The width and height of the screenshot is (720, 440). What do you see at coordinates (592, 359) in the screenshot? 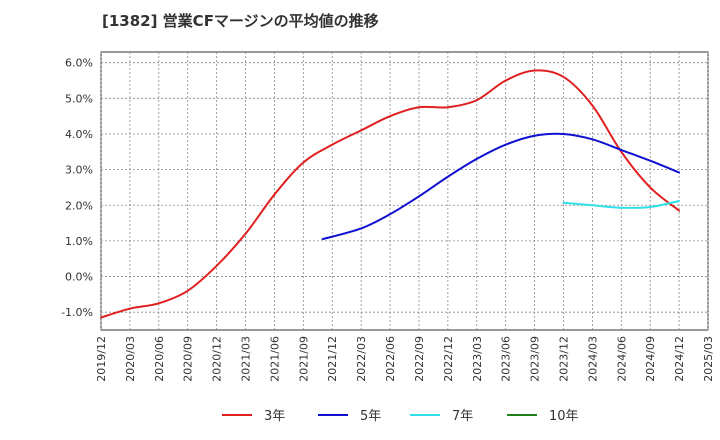
I see `x-tick-label: 2024/03` at bounding box center [592, 359].